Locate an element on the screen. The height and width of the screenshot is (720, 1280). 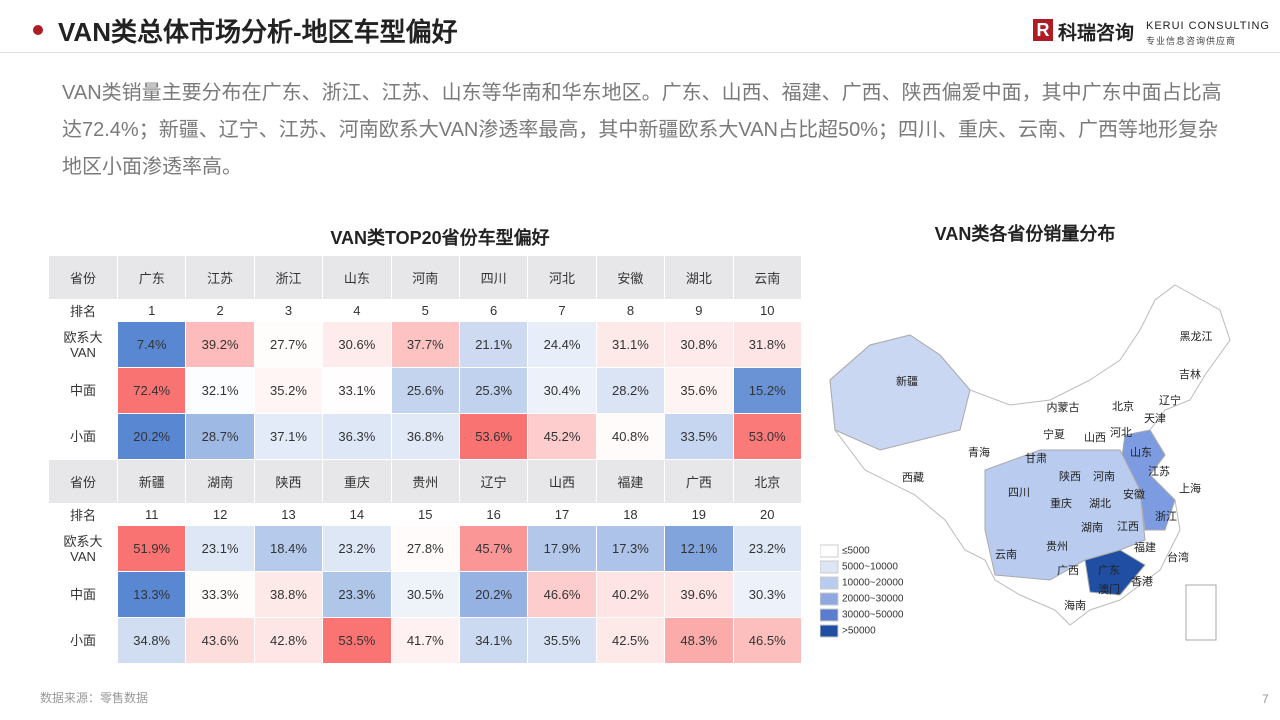
province-label: 广西 is located at coordinates (1068, 570).